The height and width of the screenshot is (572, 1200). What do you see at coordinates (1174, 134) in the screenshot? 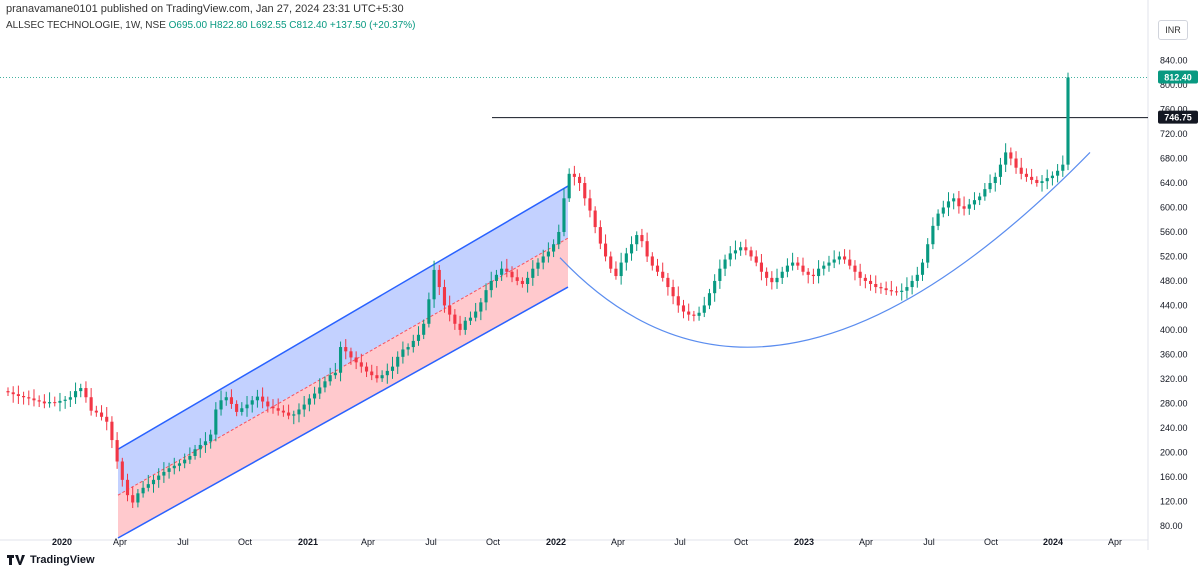
I see `y-tick-label: 720.00` at bounding box center [1174, 134].